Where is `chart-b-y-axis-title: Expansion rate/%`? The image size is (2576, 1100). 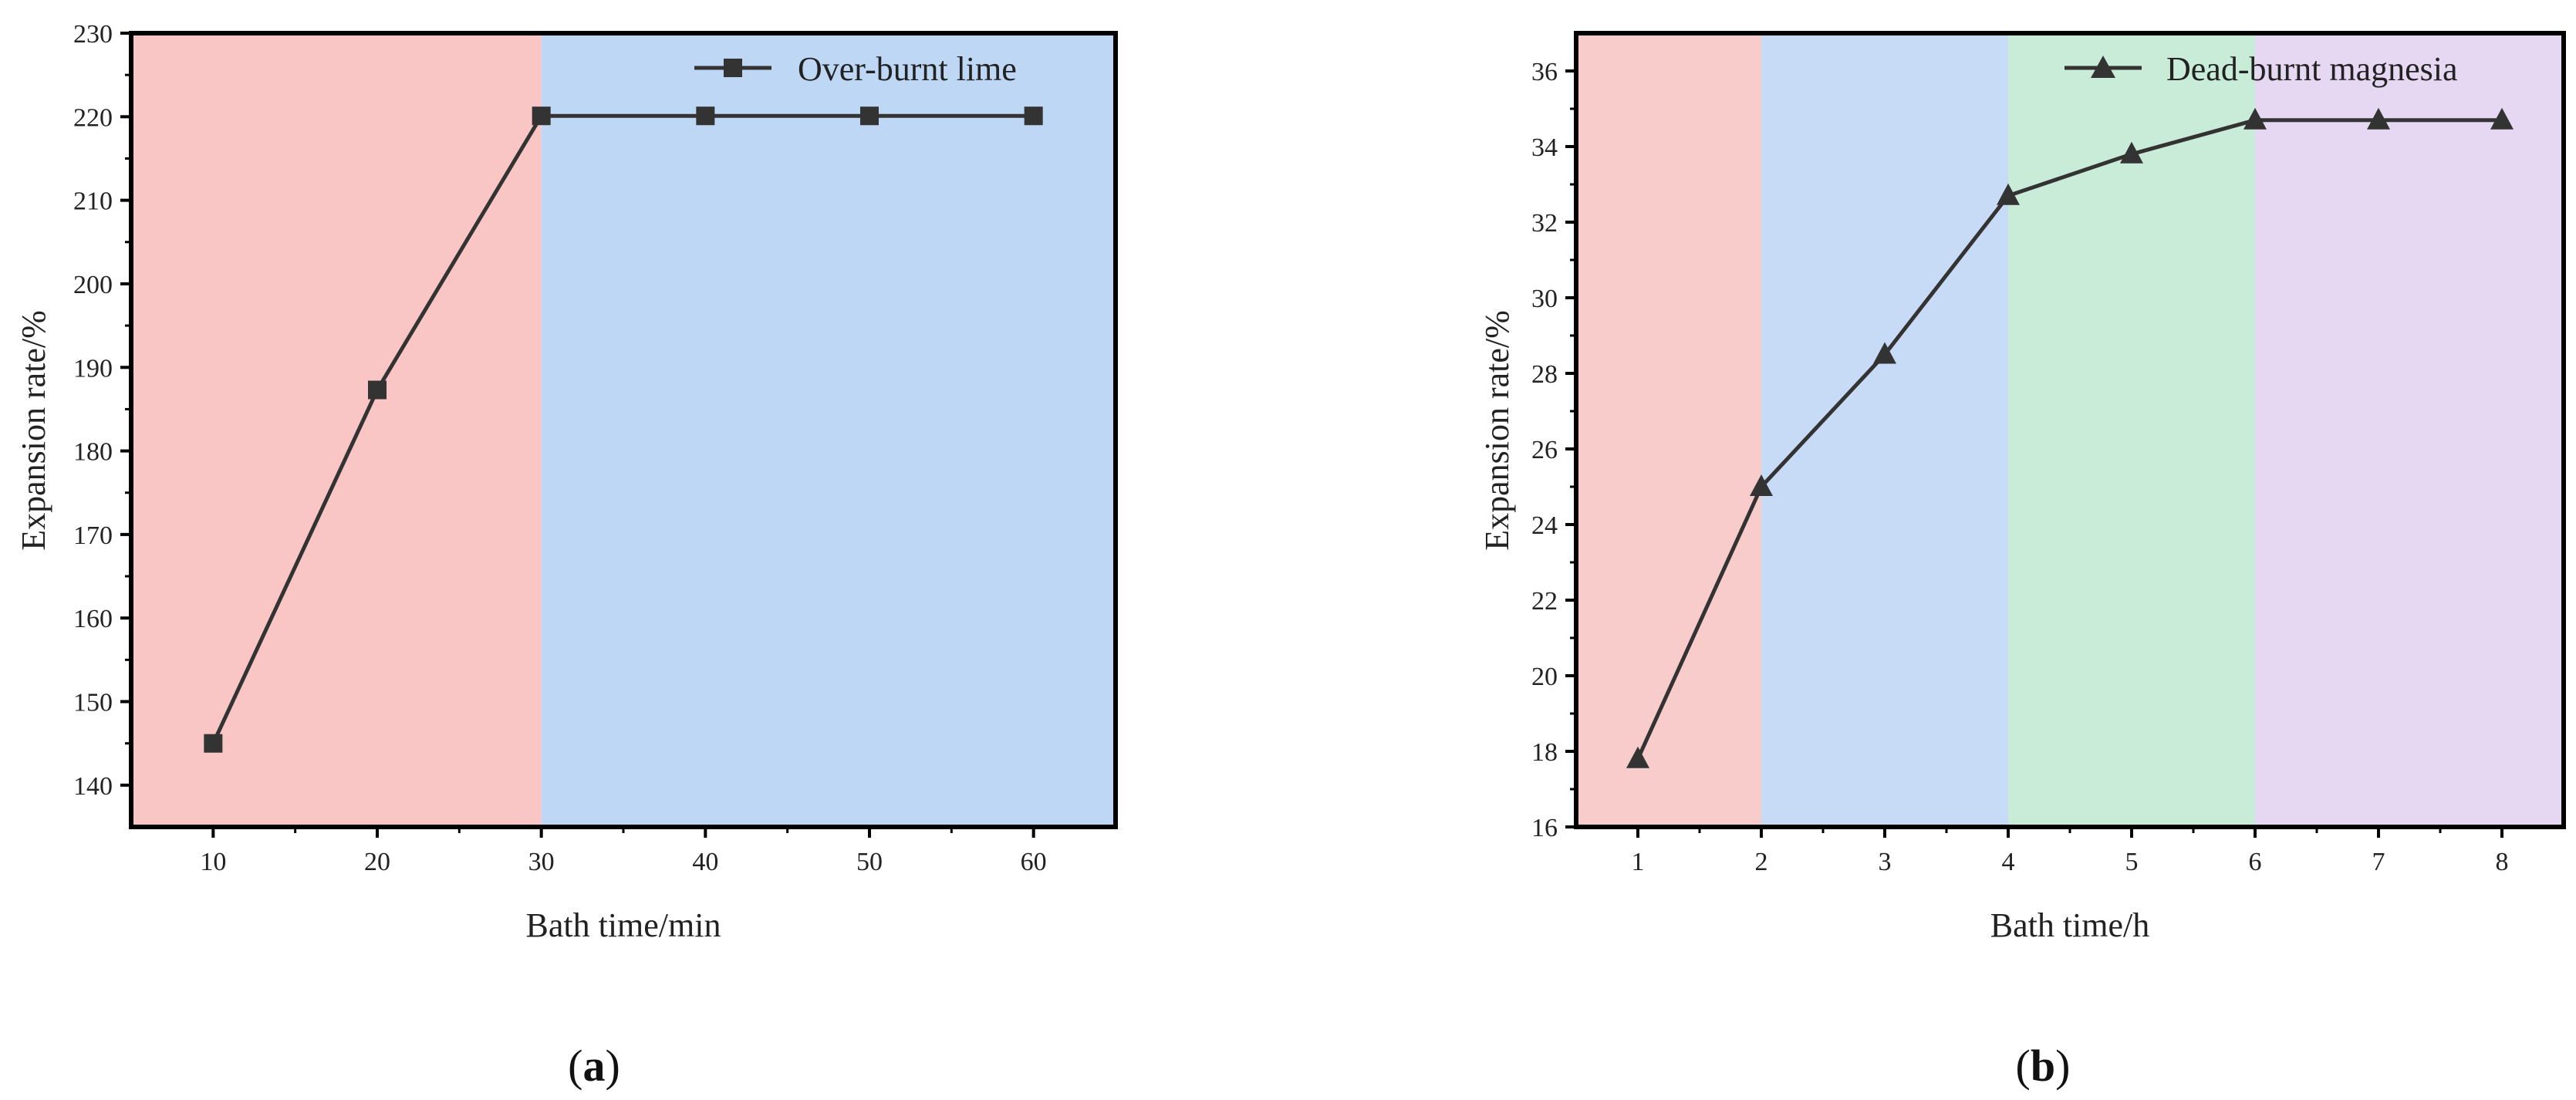 chart-b-y-axis-title: Expansion rate/% is located at coordinates (1497, 431).